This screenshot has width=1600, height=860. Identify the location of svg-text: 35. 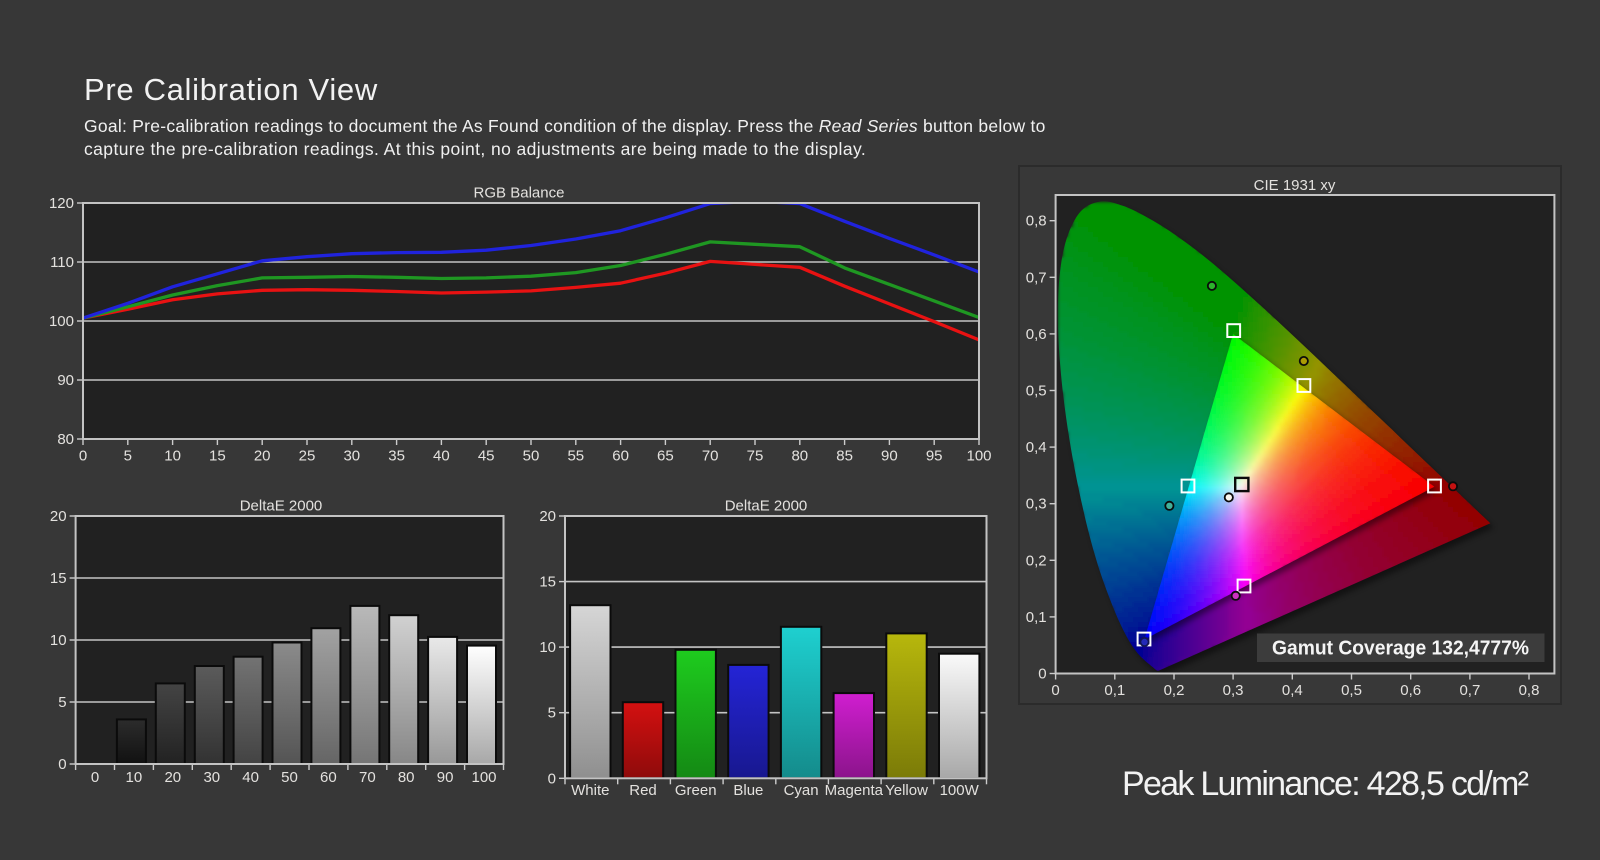
(396, 456).